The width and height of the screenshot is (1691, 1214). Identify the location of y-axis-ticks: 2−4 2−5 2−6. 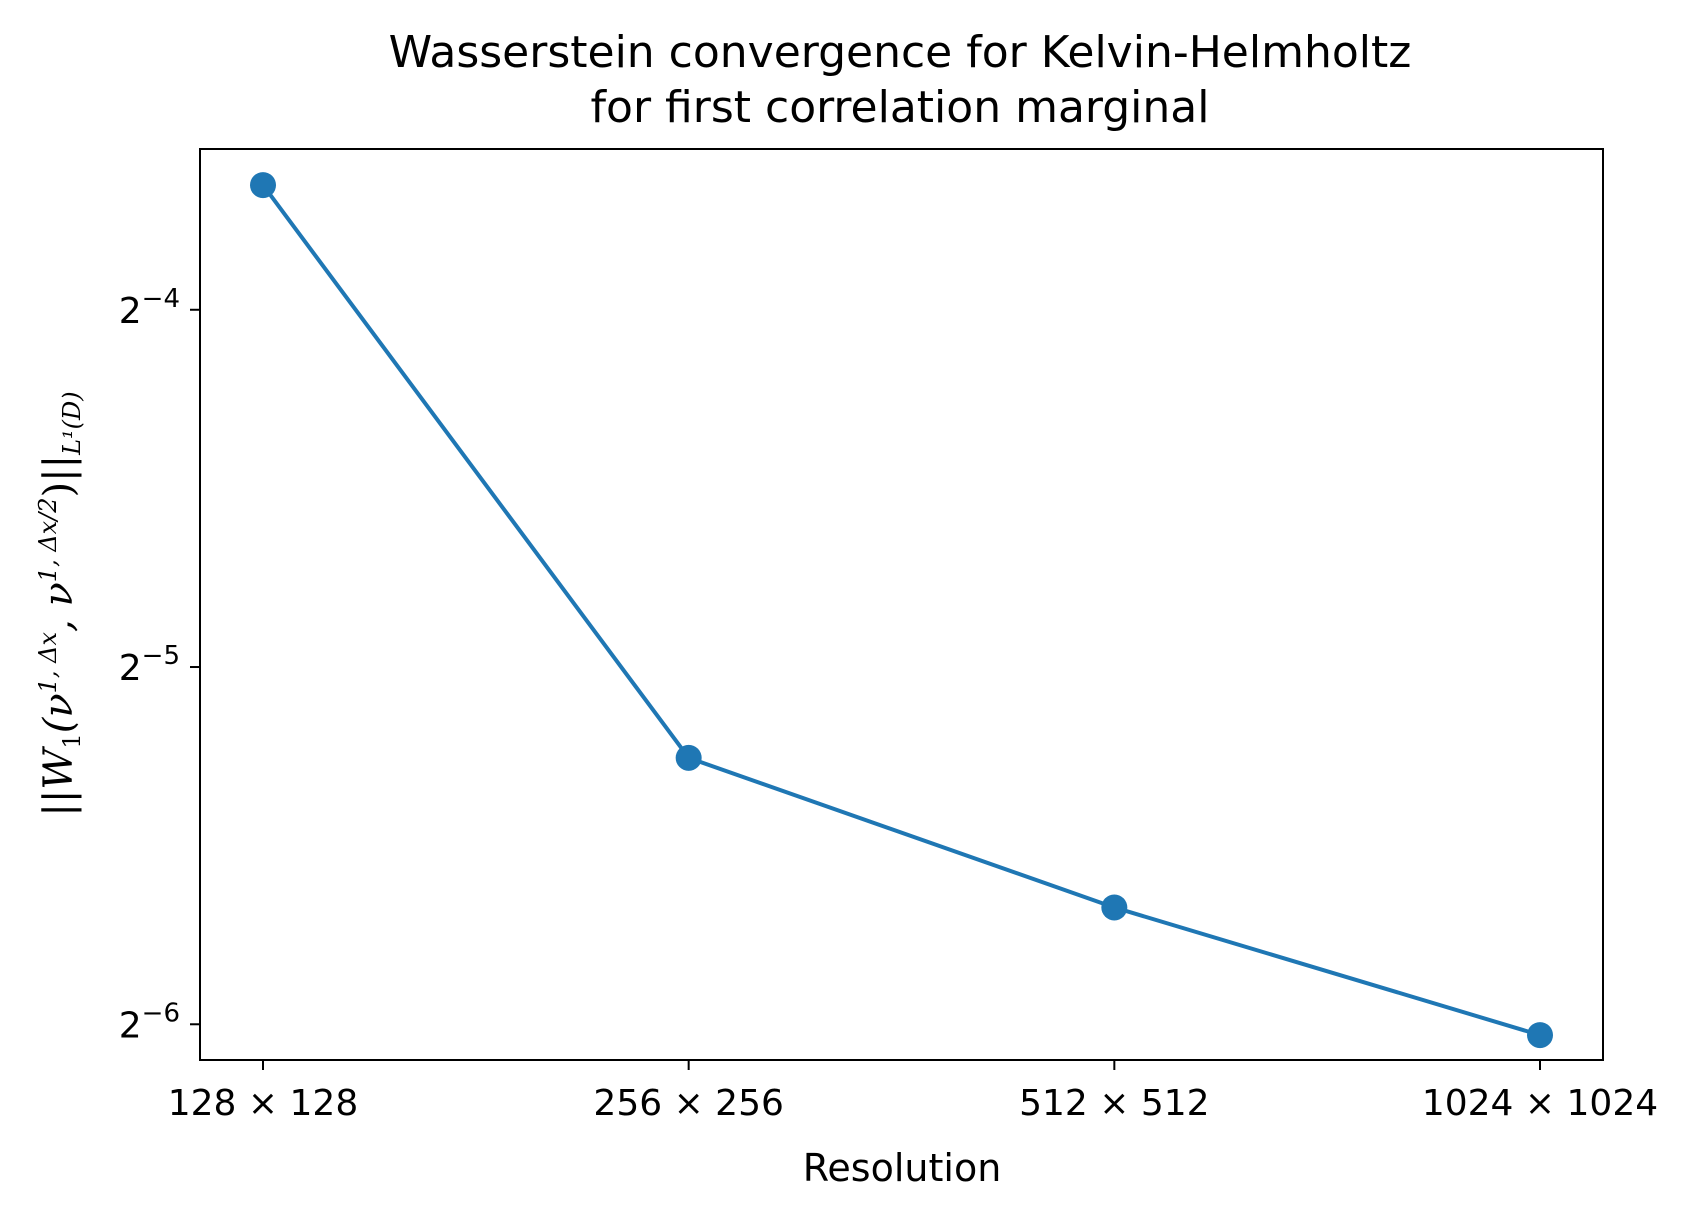
(159, 665).